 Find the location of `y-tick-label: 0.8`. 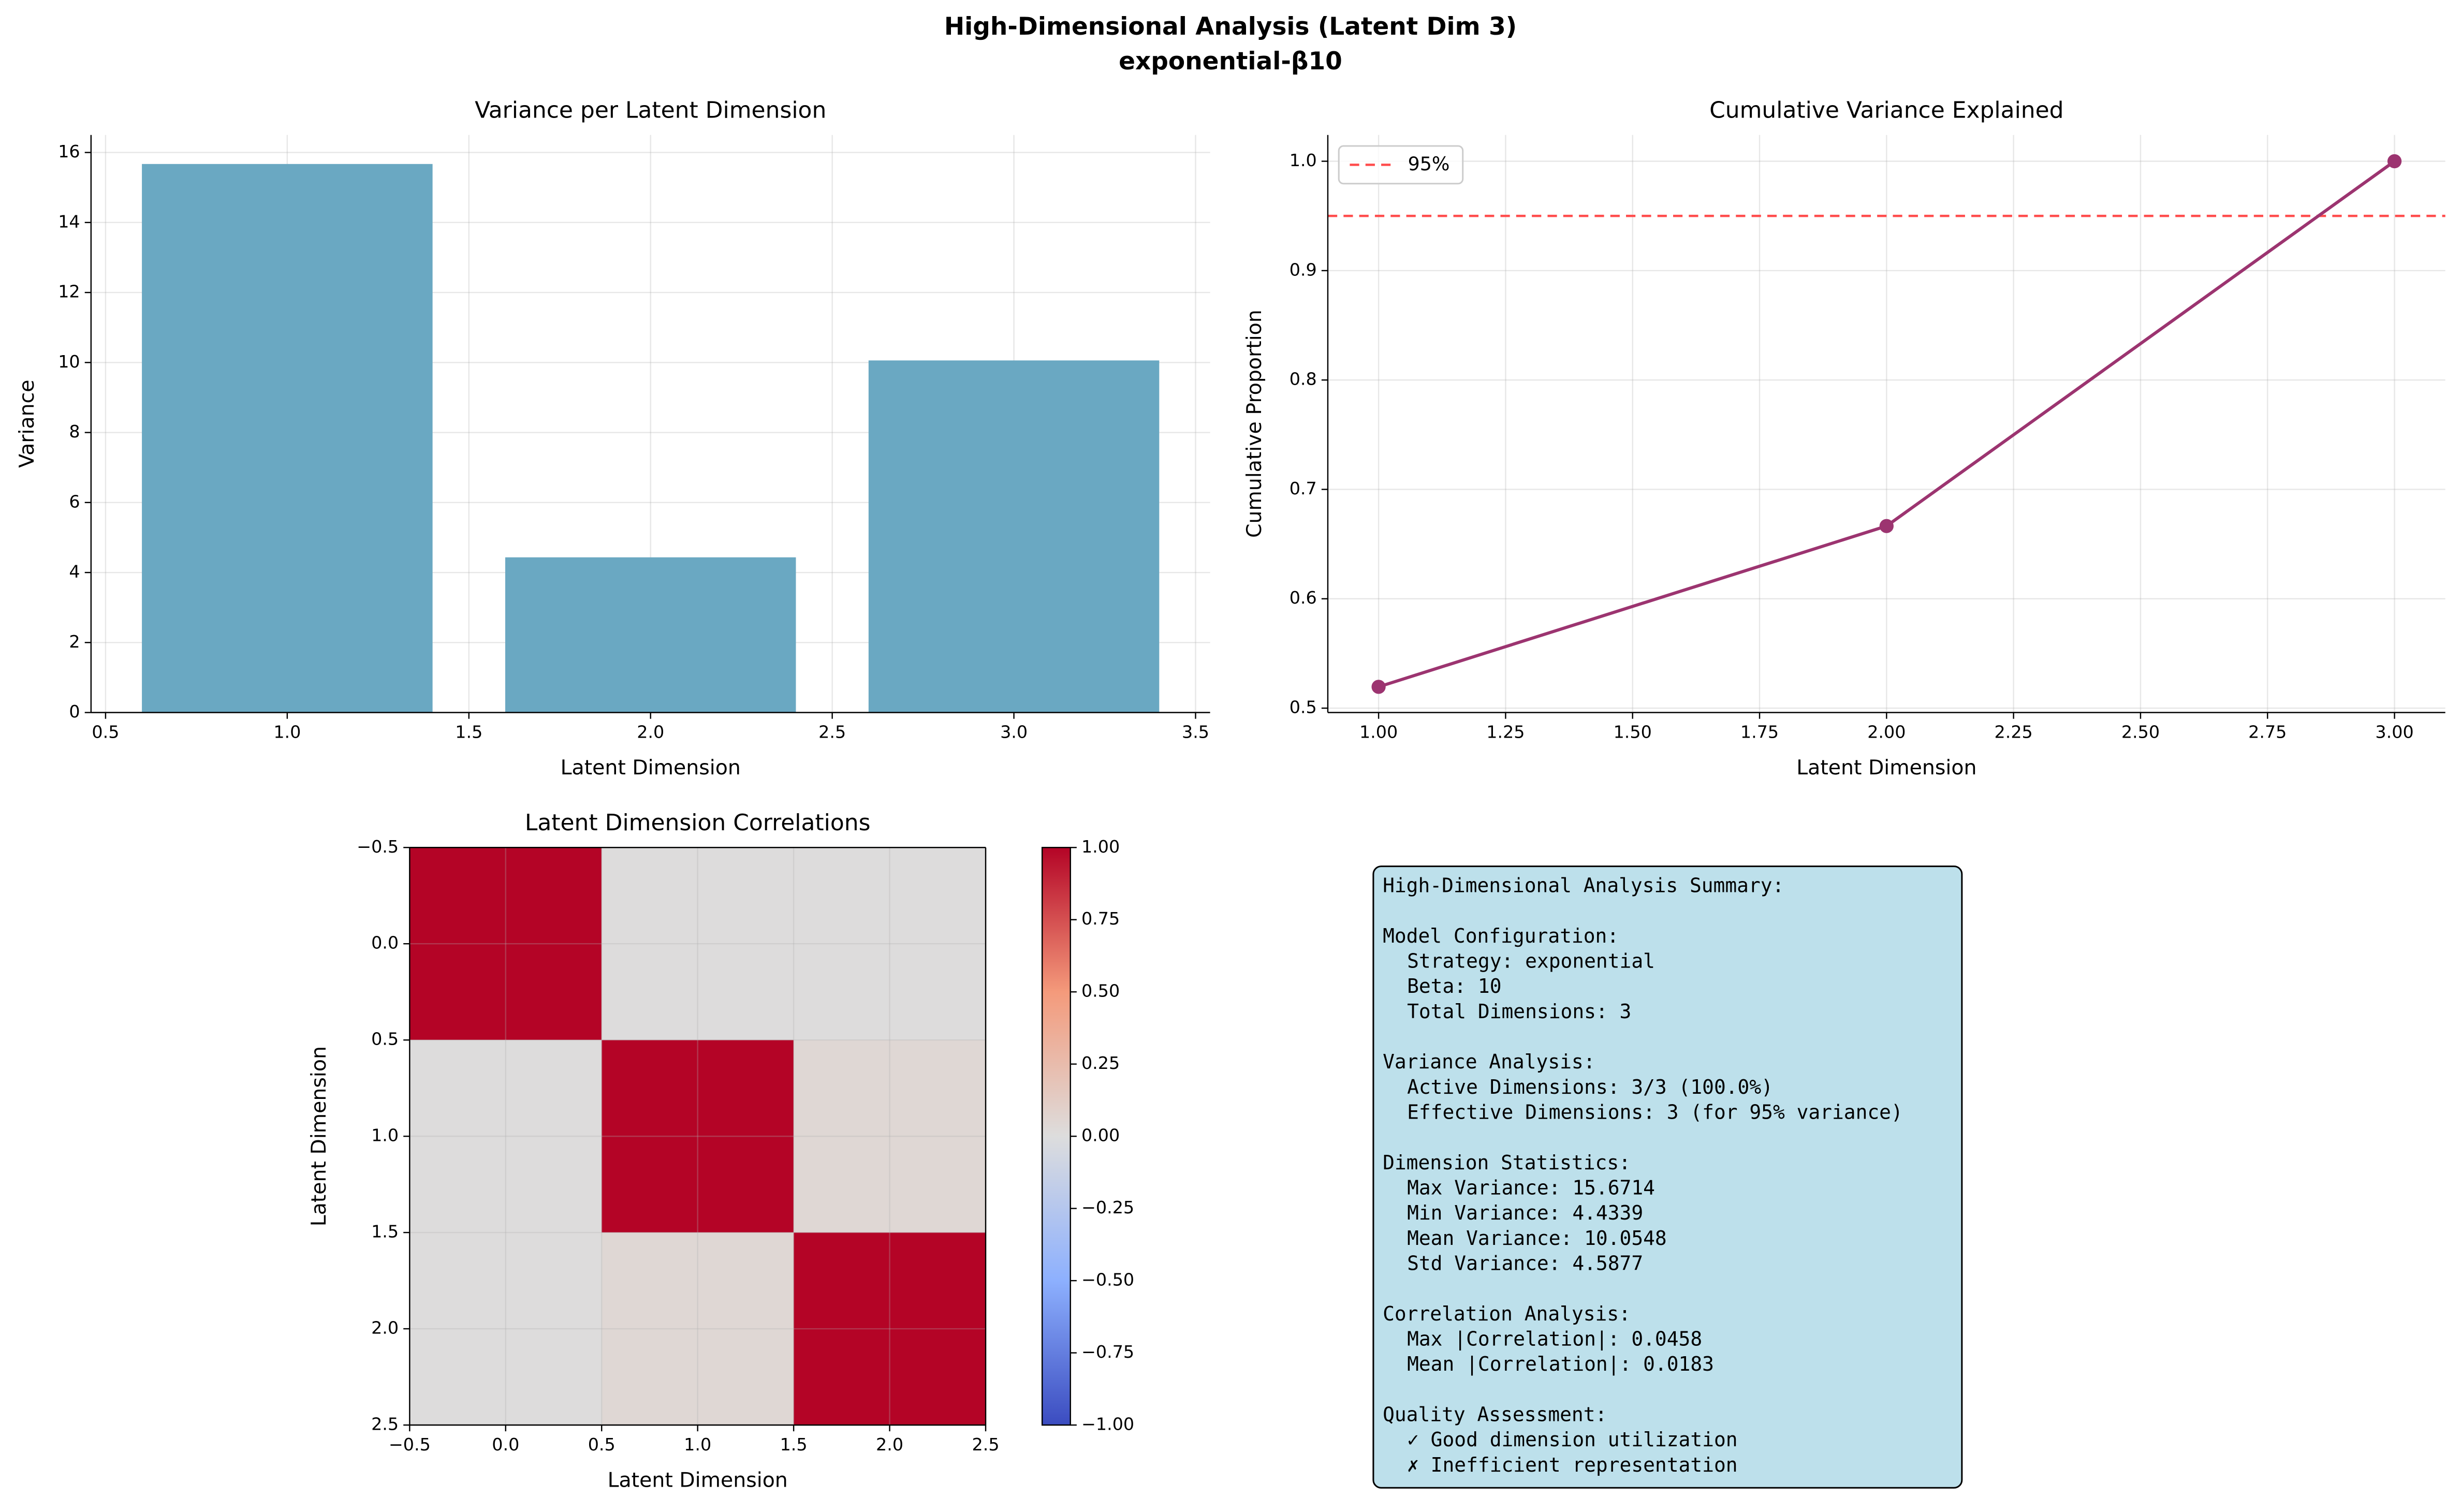

y-tick-label: 0.8 is located at coordinates (1303, 379).